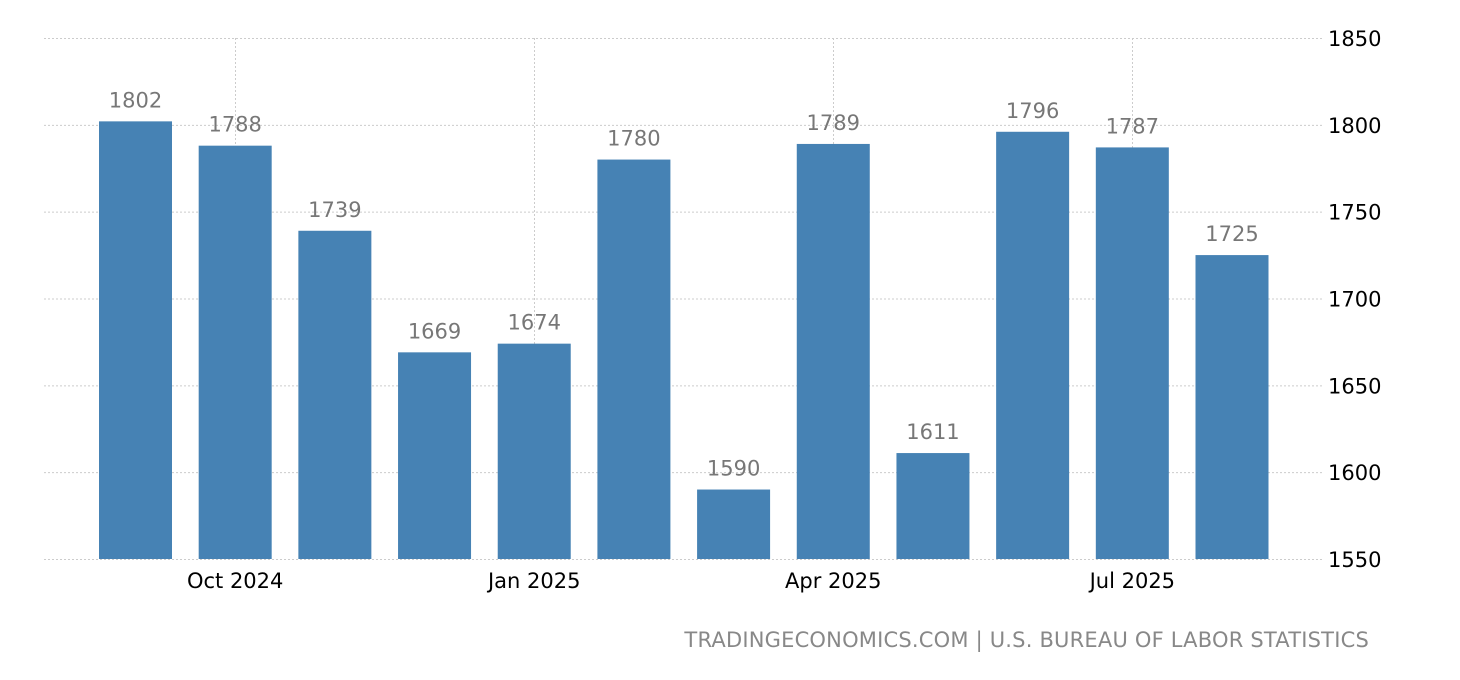 Image resolution: width=1460 pixels, height=680 pixels. What do you see at coordinates (1354, 300) in the screenshot?
I see `y-tick-label: 1700` at bounding box center [1354, 300].